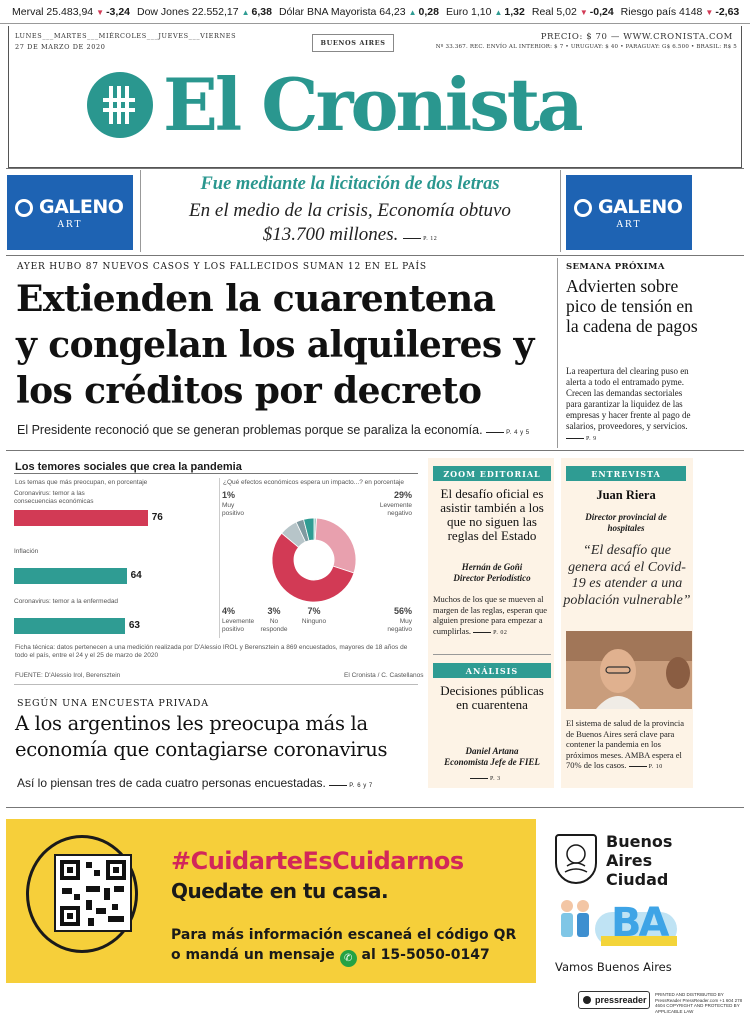 The width and height of the screenshot is (750, 1016). Describe the element at coordinates (120, 105) in the screenshot. I see `logo-mark-icon` at that location.